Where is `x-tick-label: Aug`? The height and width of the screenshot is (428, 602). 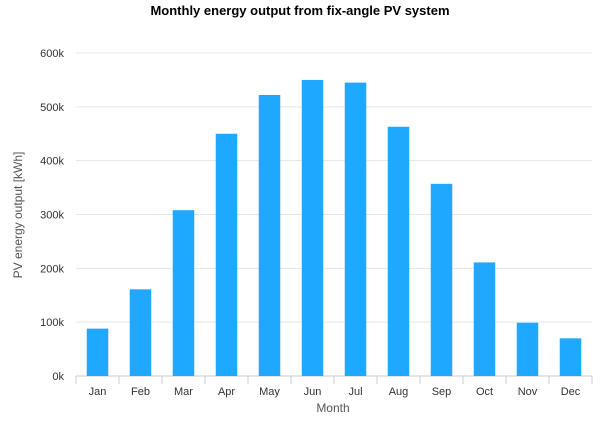 x-tick-label: Aug is located at coordinates (399, 392).